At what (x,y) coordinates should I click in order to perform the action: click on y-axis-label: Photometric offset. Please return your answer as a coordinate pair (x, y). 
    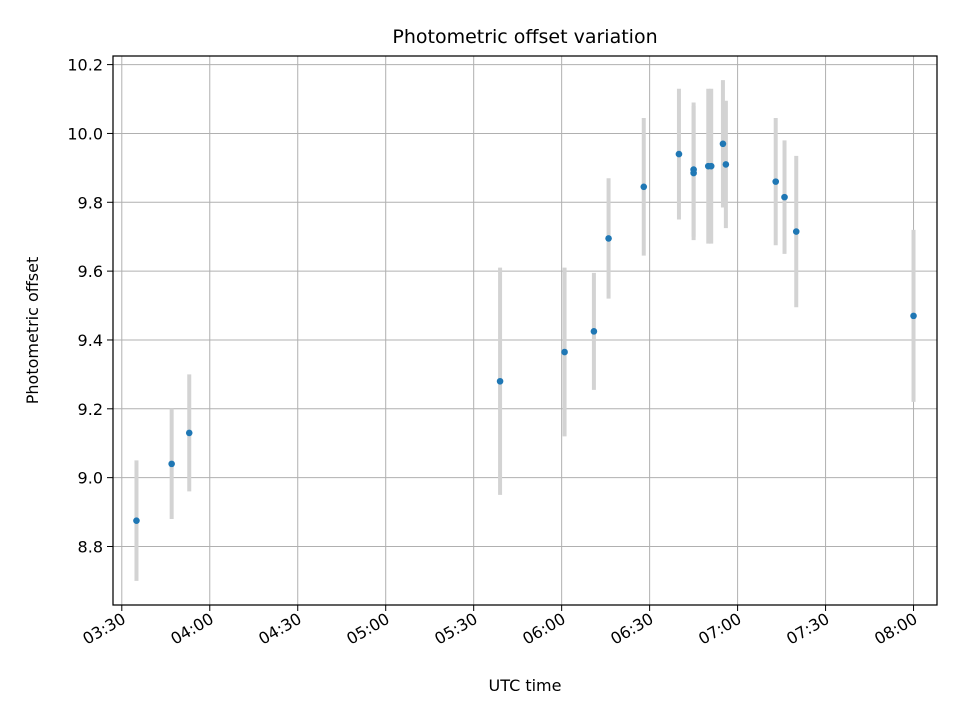
    Looking at the image, I should click on (32, 331).